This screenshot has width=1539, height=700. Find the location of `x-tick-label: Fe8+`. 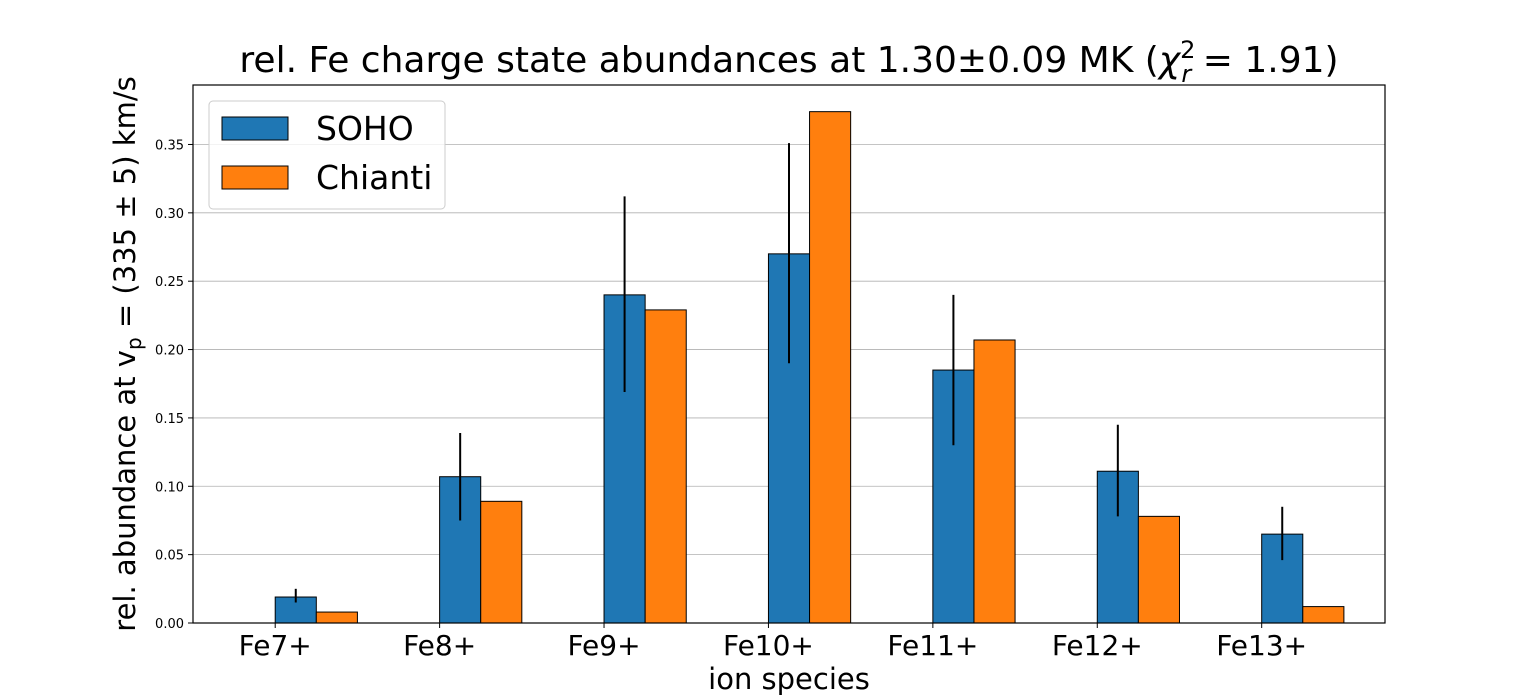

x-tick-label: Fe8+ is located at coordinates (439, 645).